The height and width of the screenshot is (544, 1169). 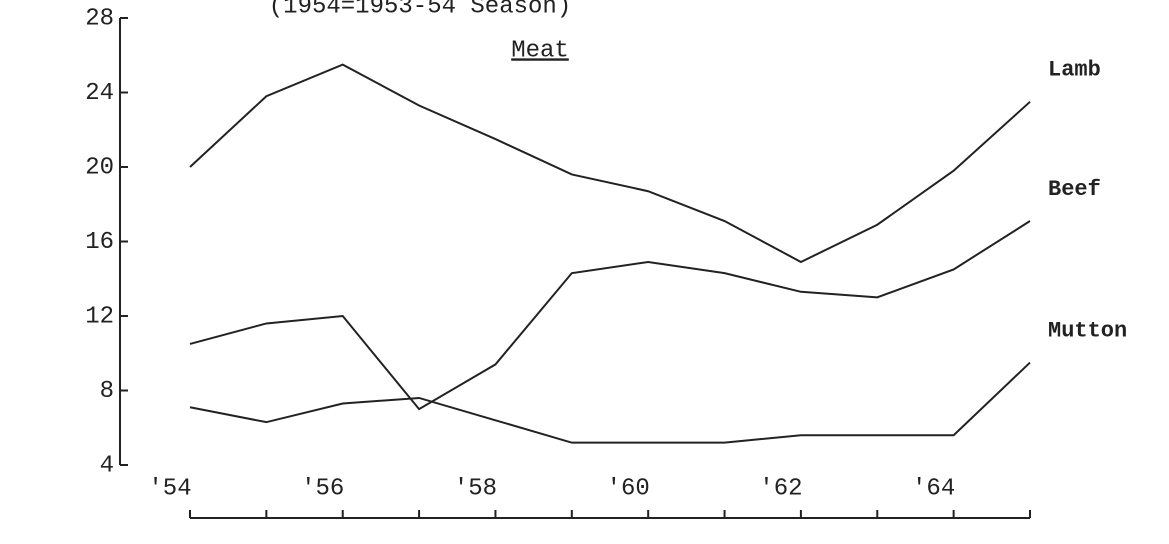 I want to click on y-tick-label: 28, so click(x=99, y=18).